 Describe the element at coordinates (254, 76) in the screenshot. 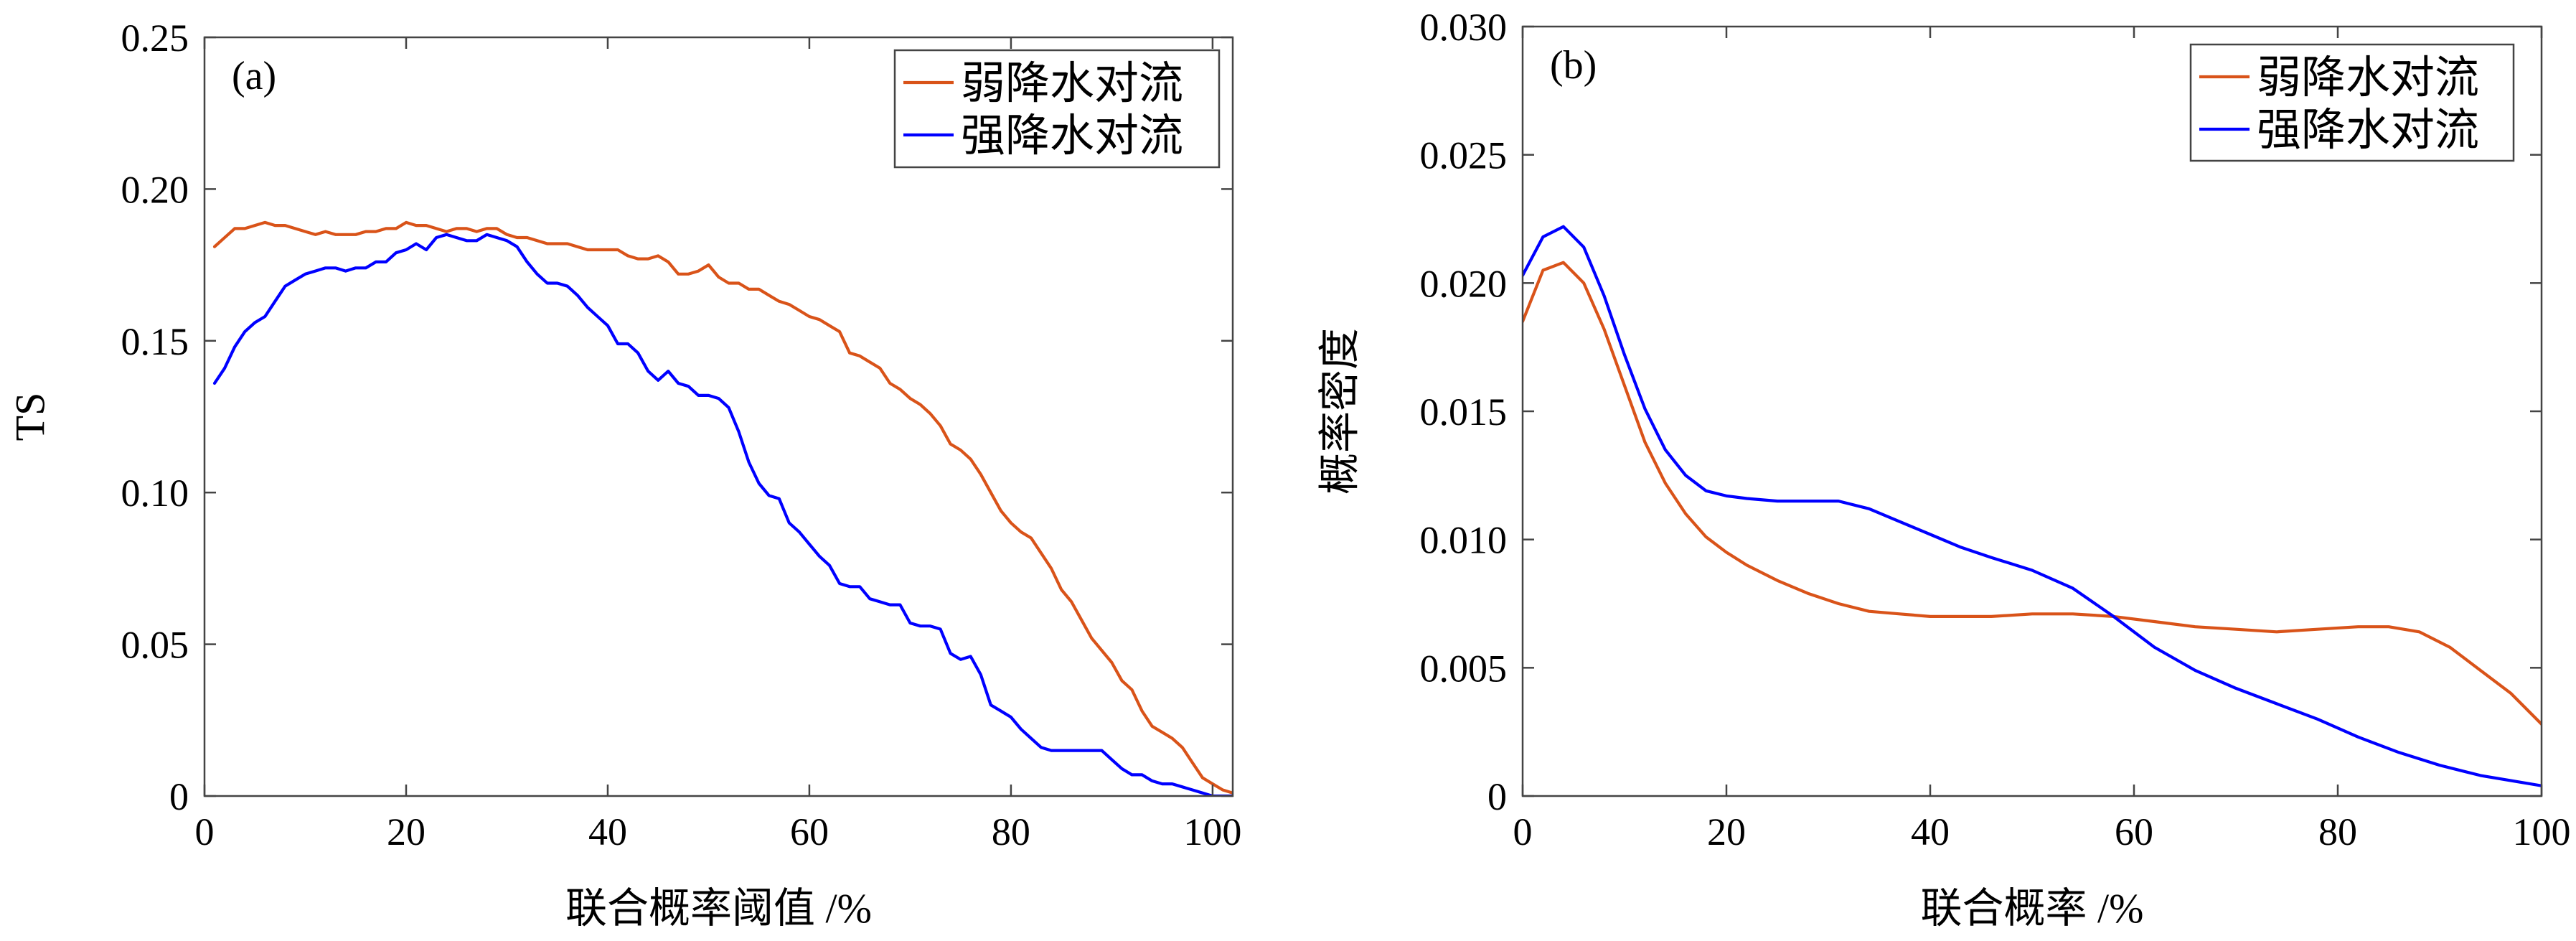

I see `panel-label: (a)` at that location.